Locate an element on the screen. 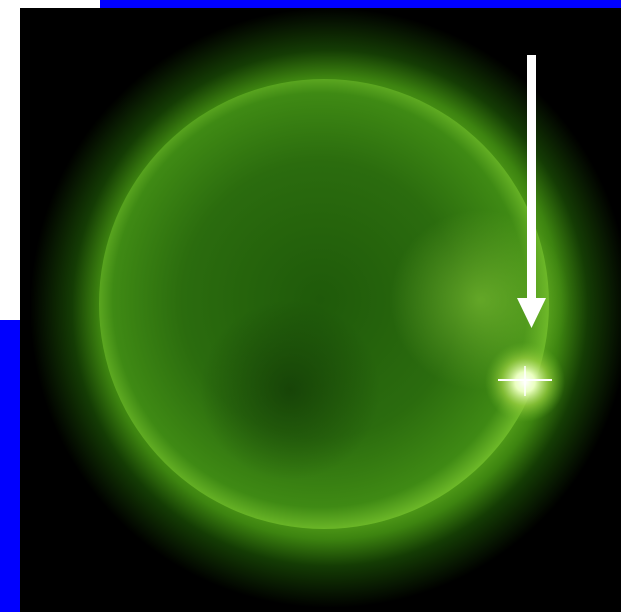  arrow-shaft is located at coordinates (531, 180).